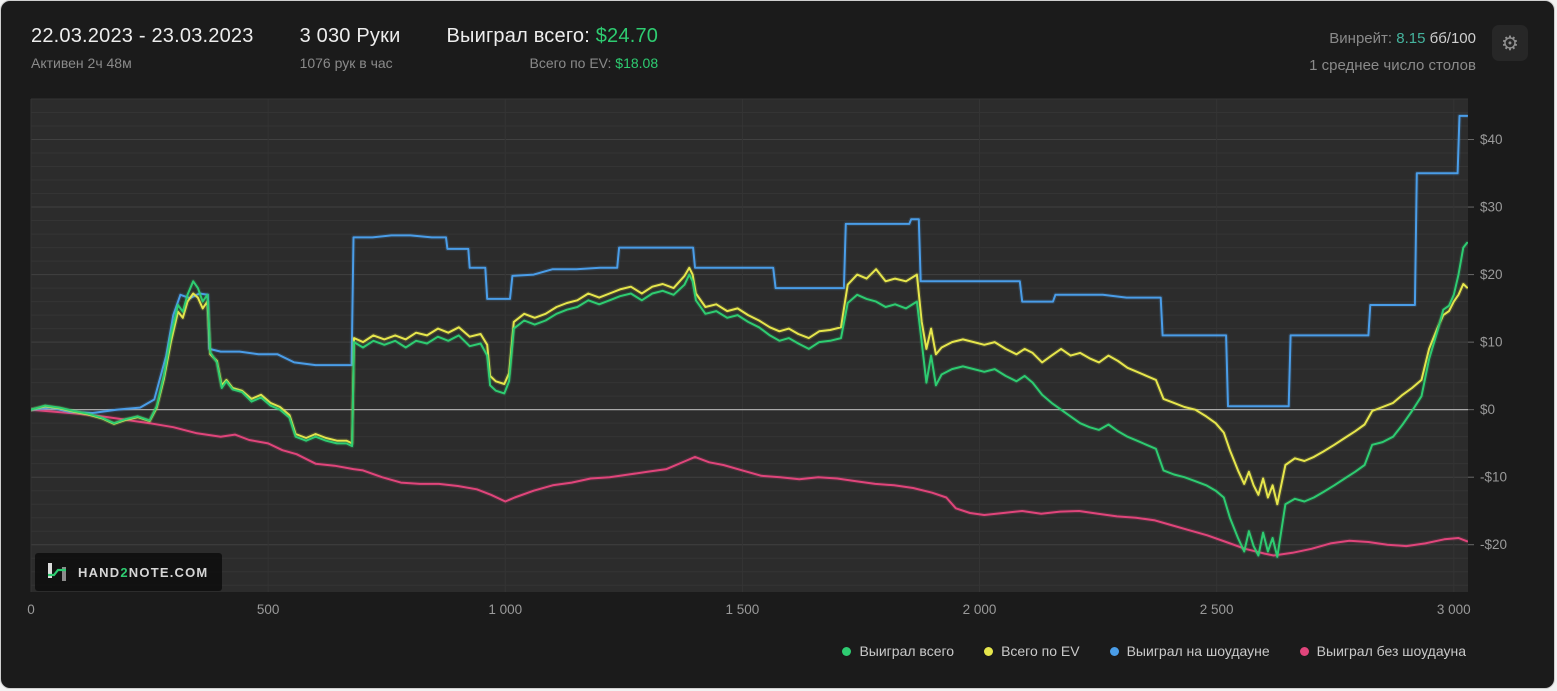  I want to click on y-tick-label: $20, so click(1491, 274).